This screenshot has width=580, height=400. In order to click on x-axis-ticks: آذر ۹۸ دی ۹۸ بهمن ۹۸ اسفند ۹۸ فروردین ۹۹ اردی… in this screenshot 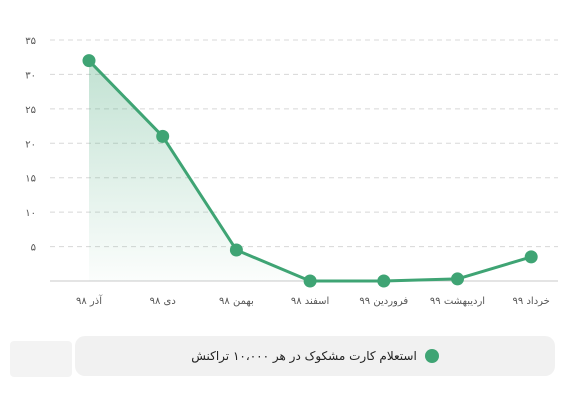, I will do `click(313, 300)`.